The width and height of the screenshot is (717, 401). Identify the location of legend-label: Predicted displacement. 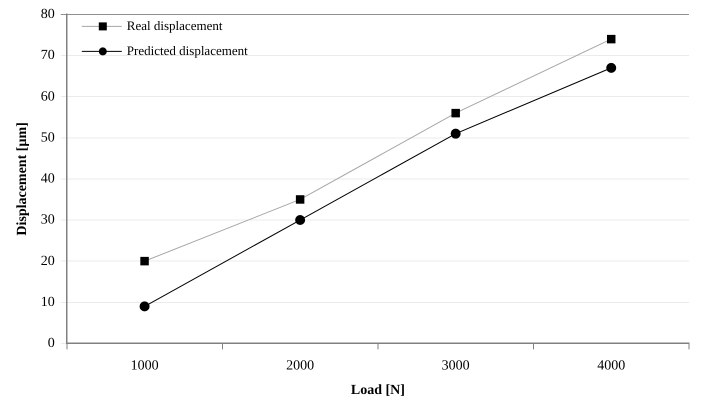
(187, 50).